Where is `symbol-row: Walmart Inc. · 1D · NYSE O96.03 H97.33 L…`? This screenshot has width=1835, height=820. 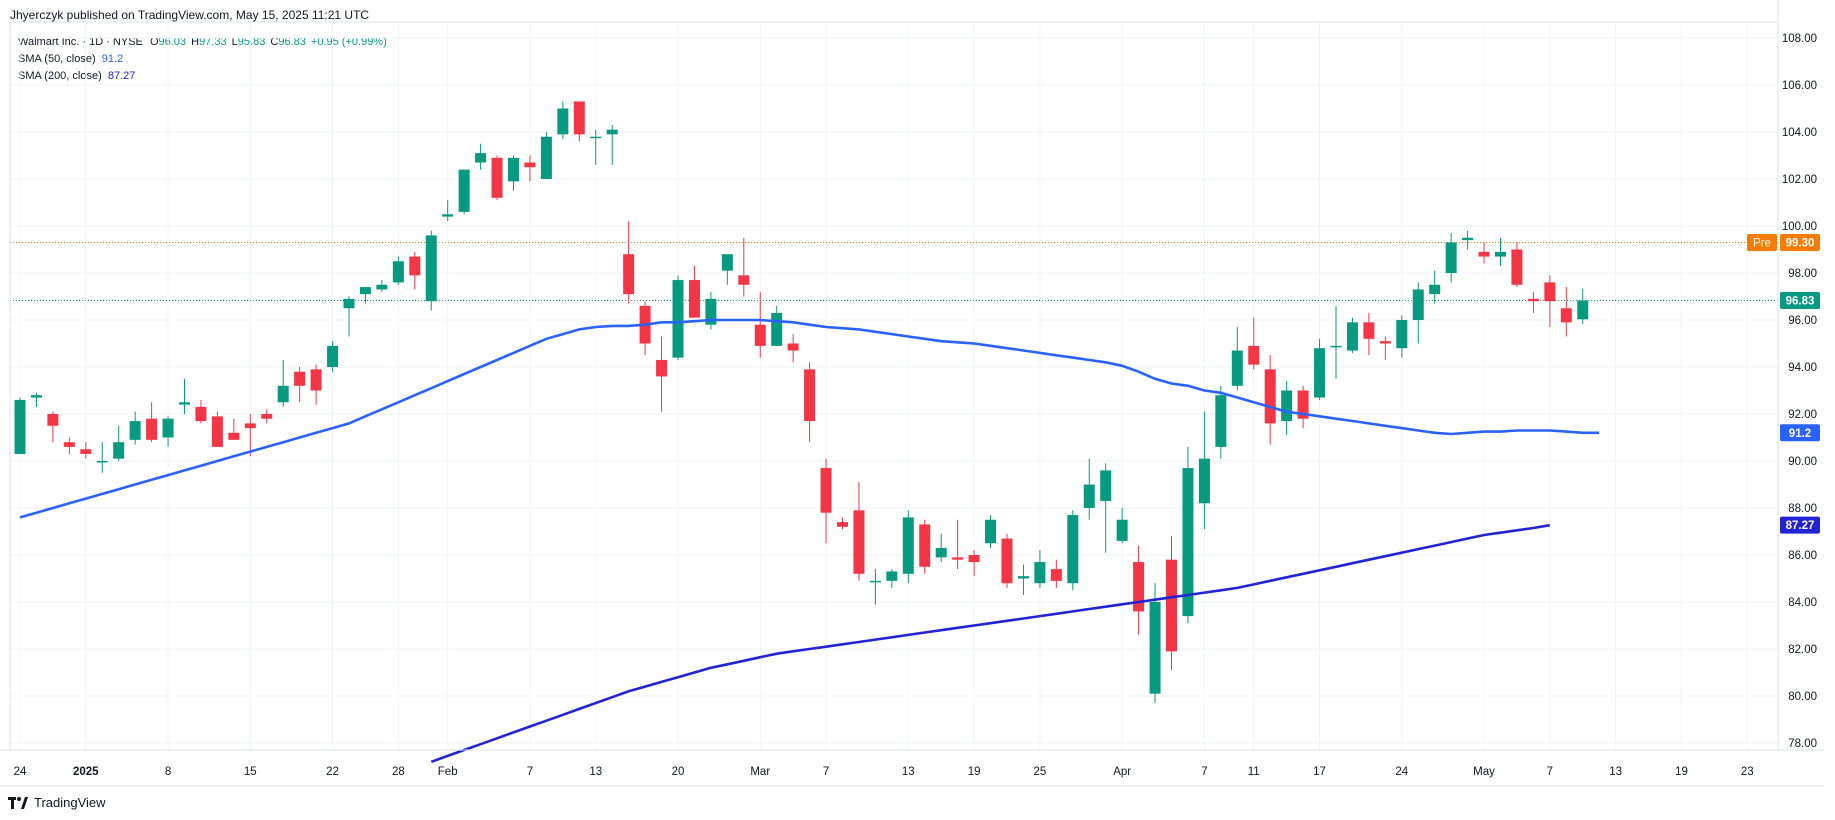 symbol-row: Walmart Inc. · 1D · NYSE O96.03 H97.33 L… is located at coordinates (202, 42).